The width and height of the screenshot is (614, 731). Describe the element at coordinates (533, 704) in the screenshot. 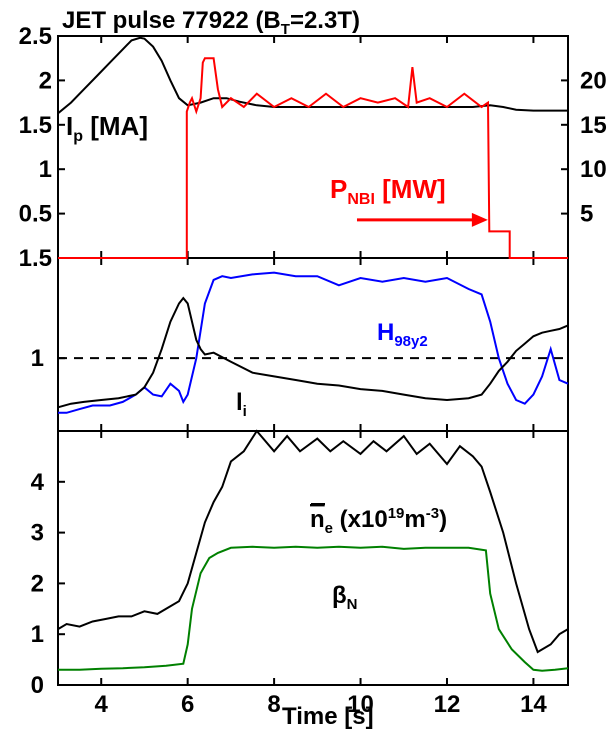

I see `x-tick-label: 14` at that location.